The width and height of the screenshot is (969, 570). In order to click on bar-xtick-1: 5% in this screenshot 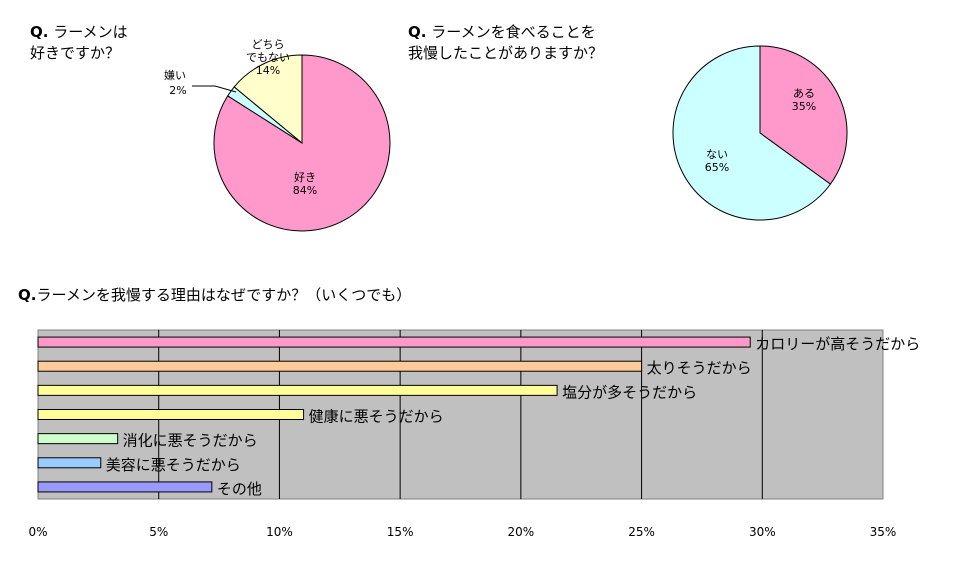, I will do `click(158, 532)`.